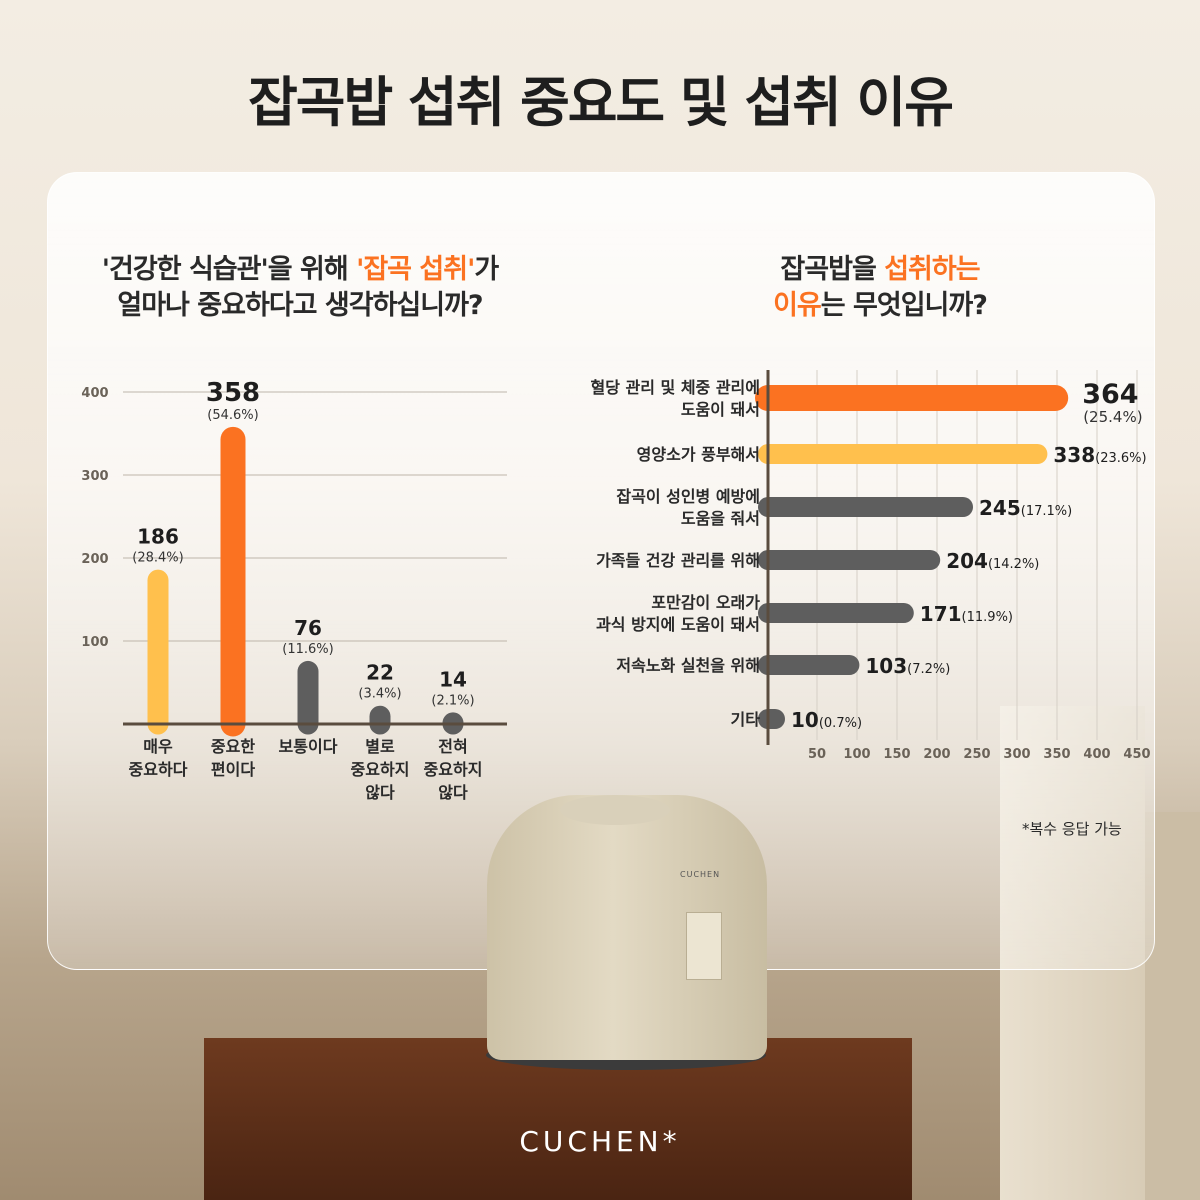 This screenshot has height=1200, width=1200. I want to click on data-label-value: 358, so click(233, 393).